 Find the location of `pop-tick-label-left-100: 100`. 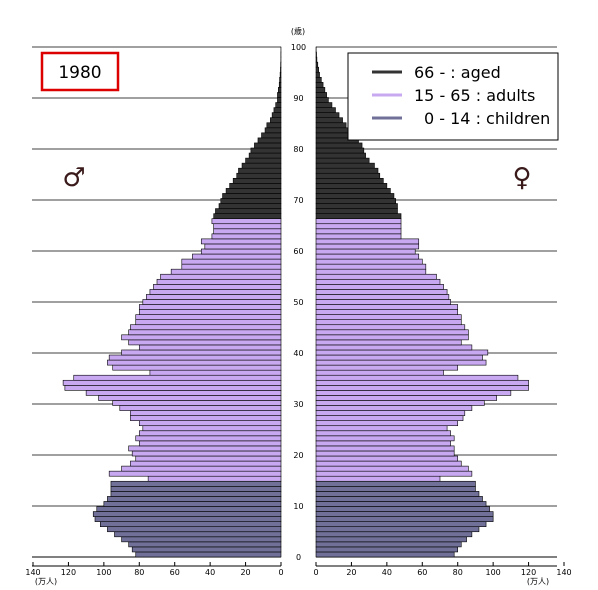

pop-tick-label-left-100: 100 is located at coordinates (103, 572).